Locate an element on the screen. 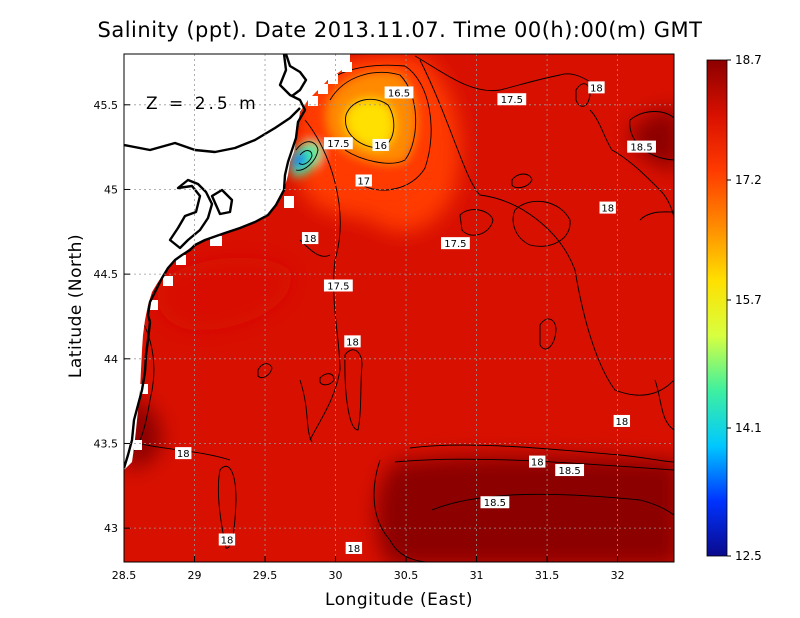 The width and height of the screenshot is (800, 618). contour-label-text: 17 is located at coordinates (363, 182).